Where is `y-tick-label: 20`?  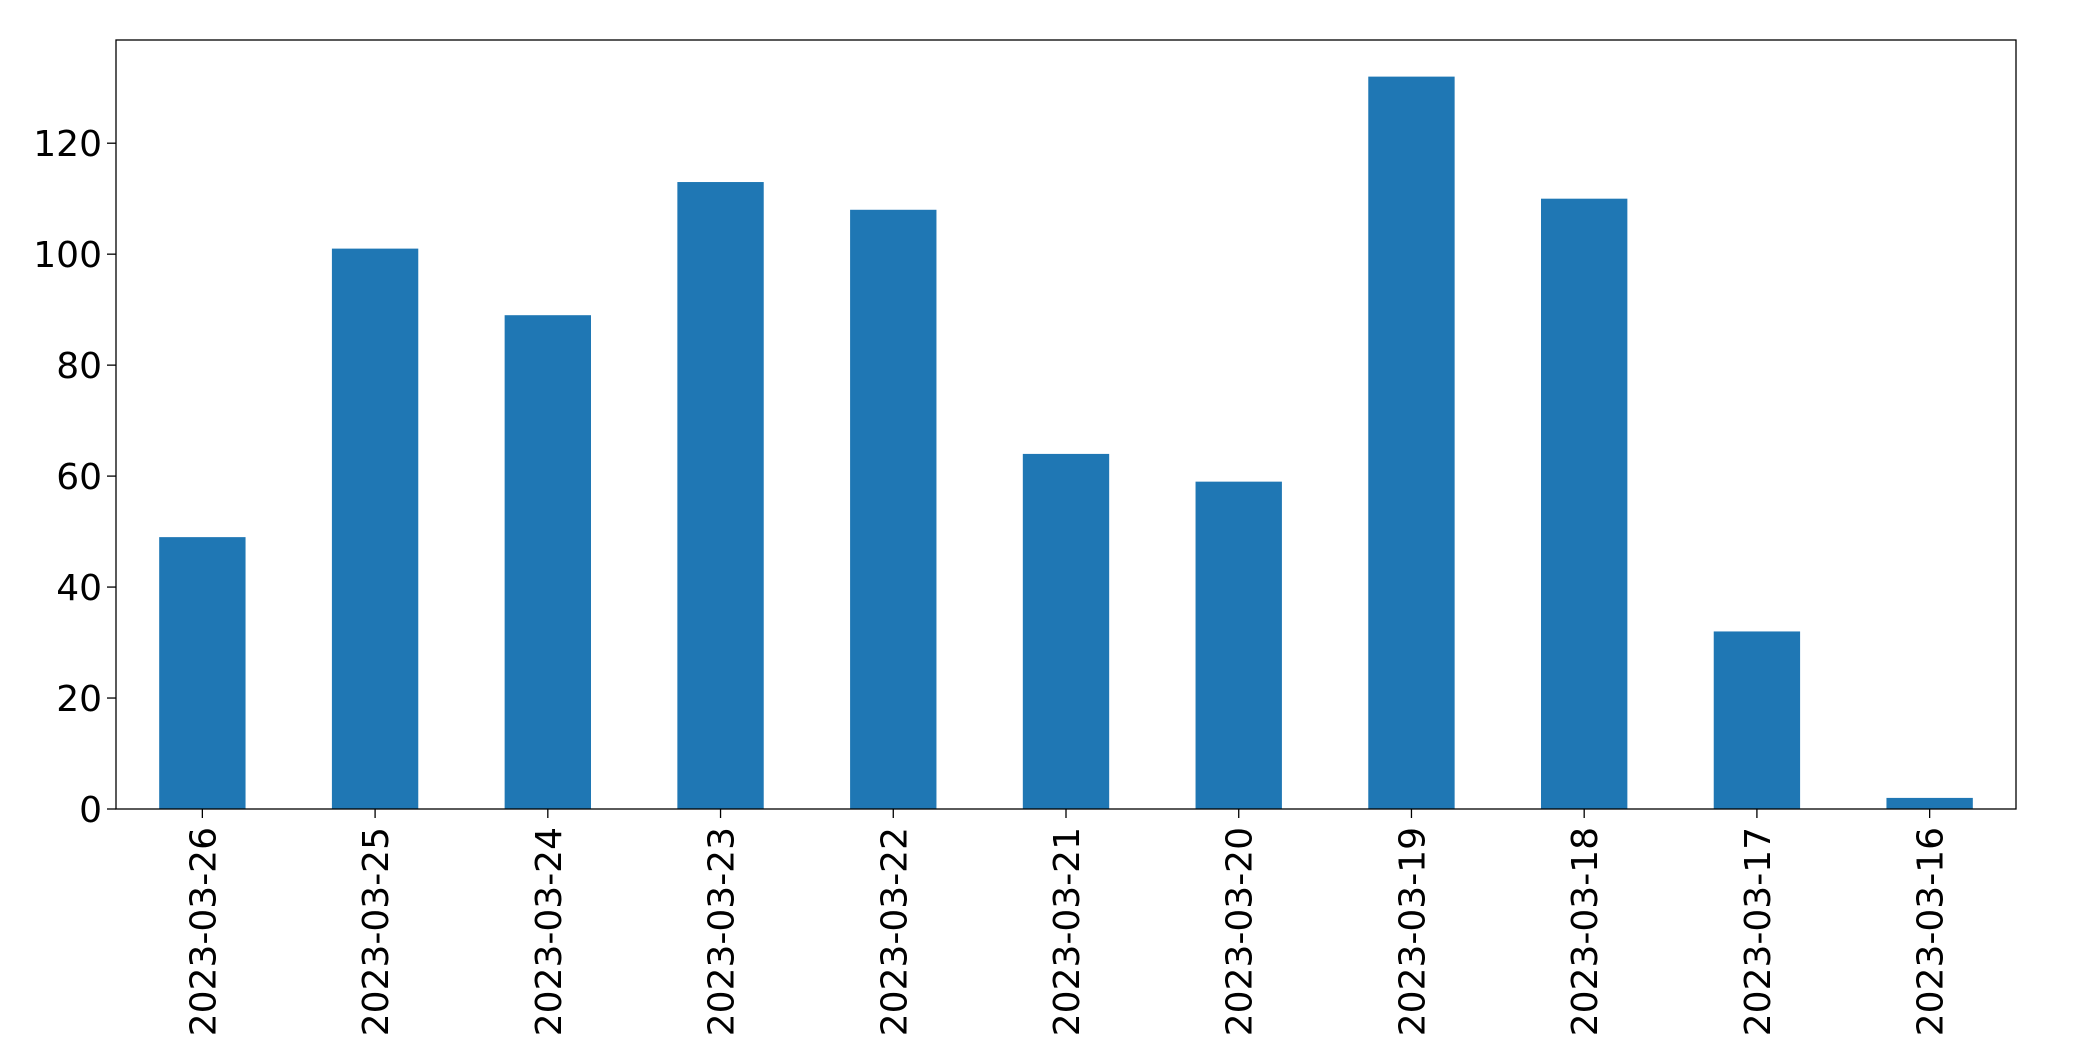 y-tick-label: 20 is located at coordinates (79, 699).